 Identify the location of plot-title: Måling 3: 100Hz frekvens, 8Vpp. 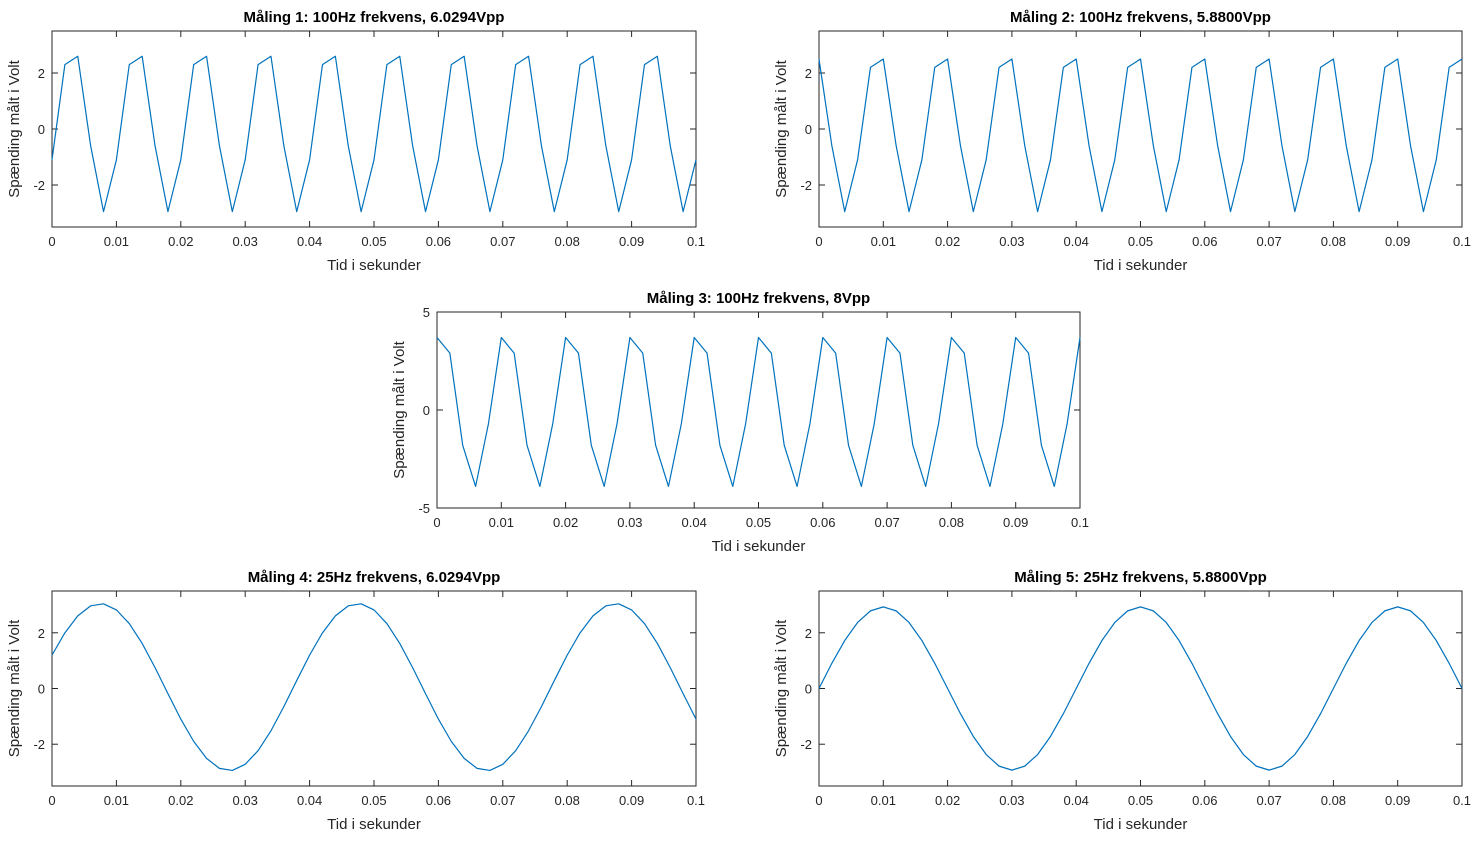
(758, 298).